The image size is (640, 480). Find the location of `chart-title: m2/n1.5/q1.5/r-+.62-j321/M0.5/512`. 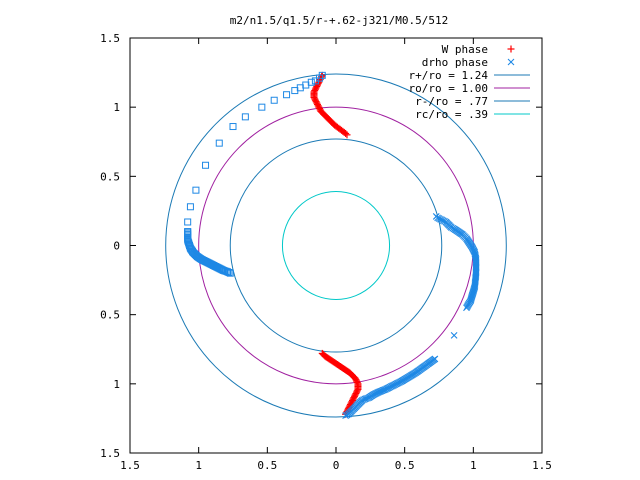

chart-title: m2/n1.5/q1.5/r-+.62-j321/M0.5/512 is located at coordinates (339, 20).